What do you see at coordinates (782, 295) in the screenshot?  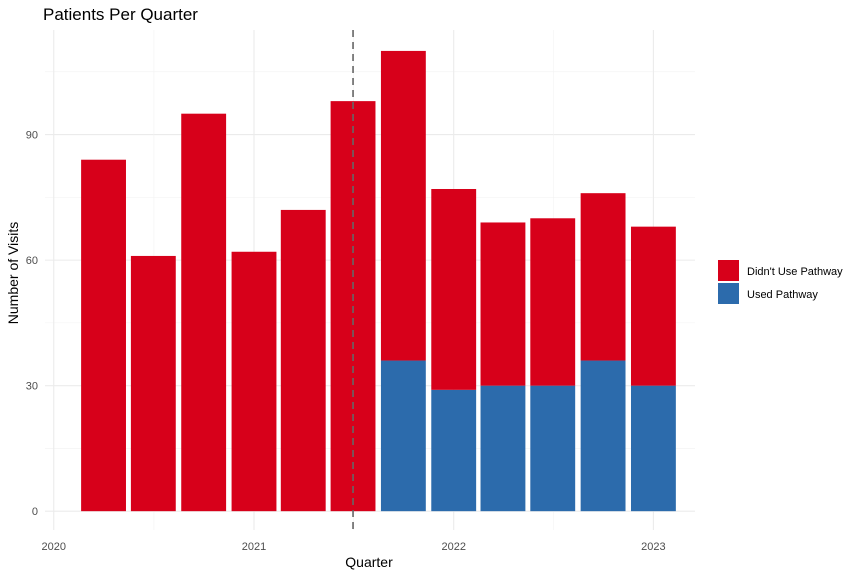 I see `legend-label: Used Pathway` at bounding box center [782, 295].